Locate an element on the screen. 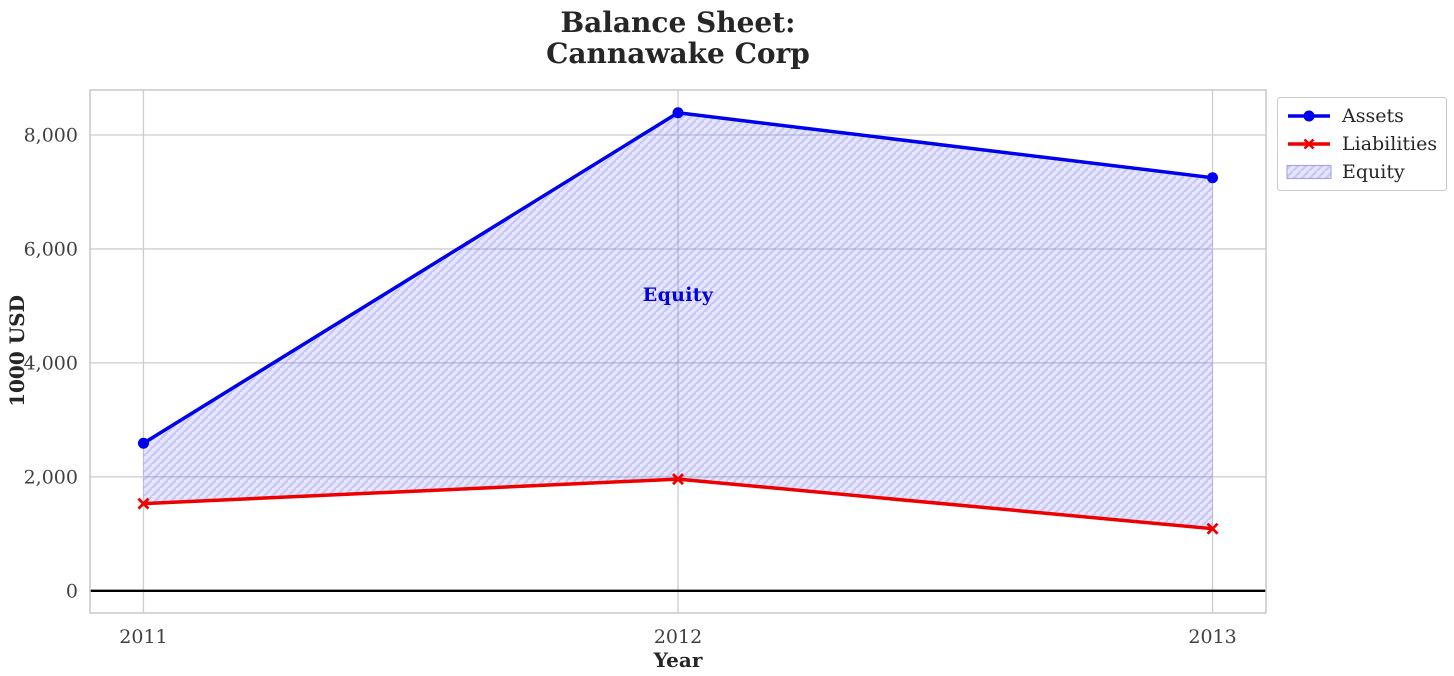 This screenshot has width=1454, height=676. legend-label-liabilities: Liabilities is located at coordinates (1390, 144).